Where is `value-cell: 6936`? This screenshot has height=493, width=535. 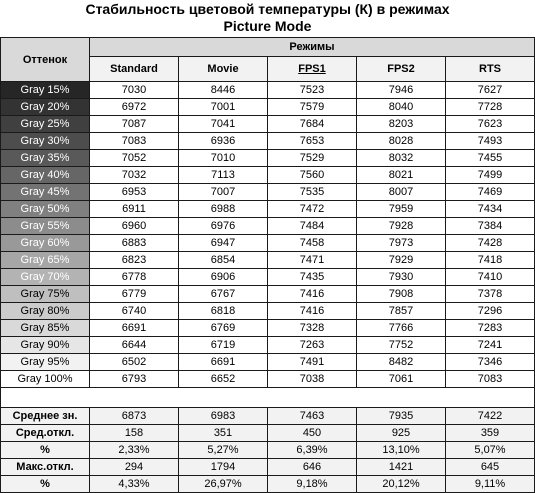
value-cell: 6936 is located at coordinates (223, 141).